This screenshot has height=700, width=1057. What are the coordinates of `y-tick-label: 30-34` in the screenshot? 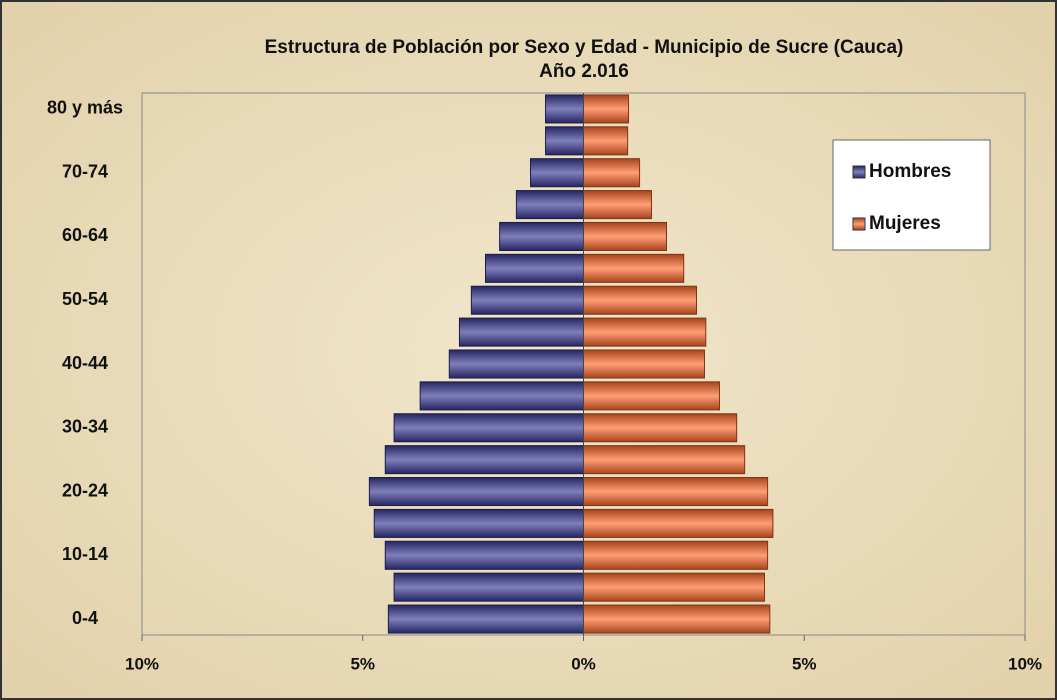 It's located at (85, 427).